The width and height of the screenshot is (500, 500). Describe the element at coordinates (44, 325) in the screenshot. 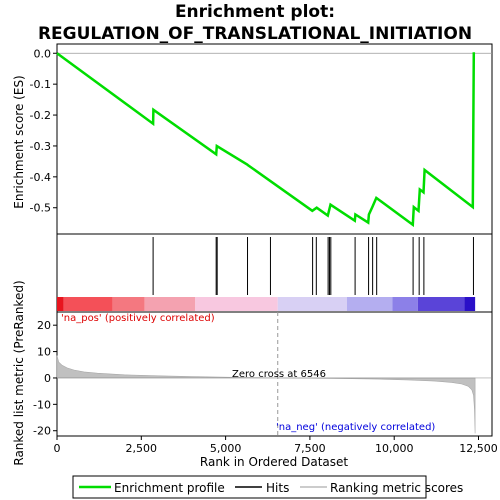

I see `rank-y-tick-label: 20` at that location.